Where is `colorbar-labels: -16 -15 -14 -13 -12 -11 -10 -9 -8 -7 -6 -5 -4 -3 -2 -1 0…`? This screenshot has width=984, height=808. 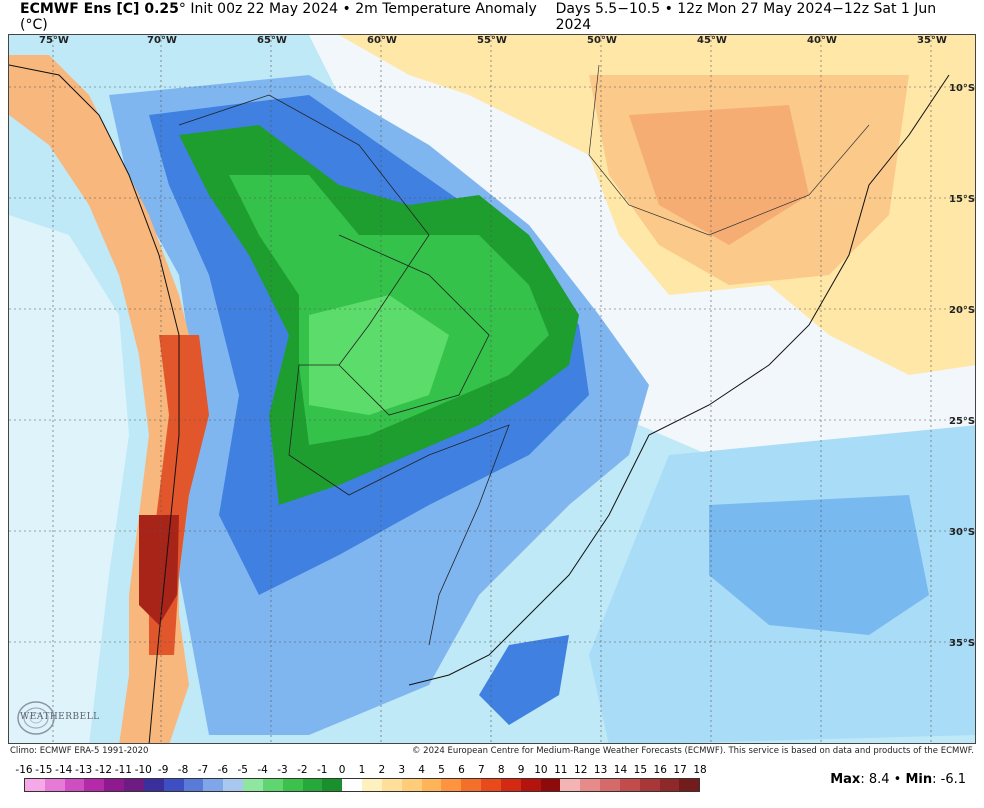 colorbar-labels: -16 -15 -14 -13 -12 -11 -10 -9 -8 -7 -6 -5 -4 -3 -2 -1 0… is located at coordinates (360, 771).